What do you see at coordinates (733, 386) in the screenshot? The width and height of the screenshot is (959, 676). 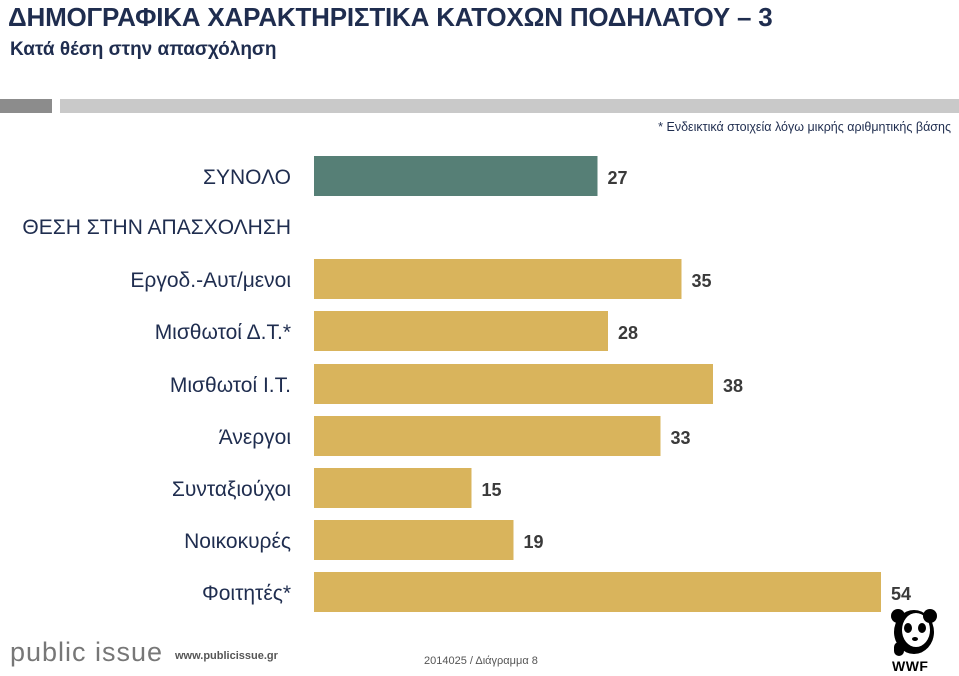 I see `value-label: 38` at bounding box center [733, 386].